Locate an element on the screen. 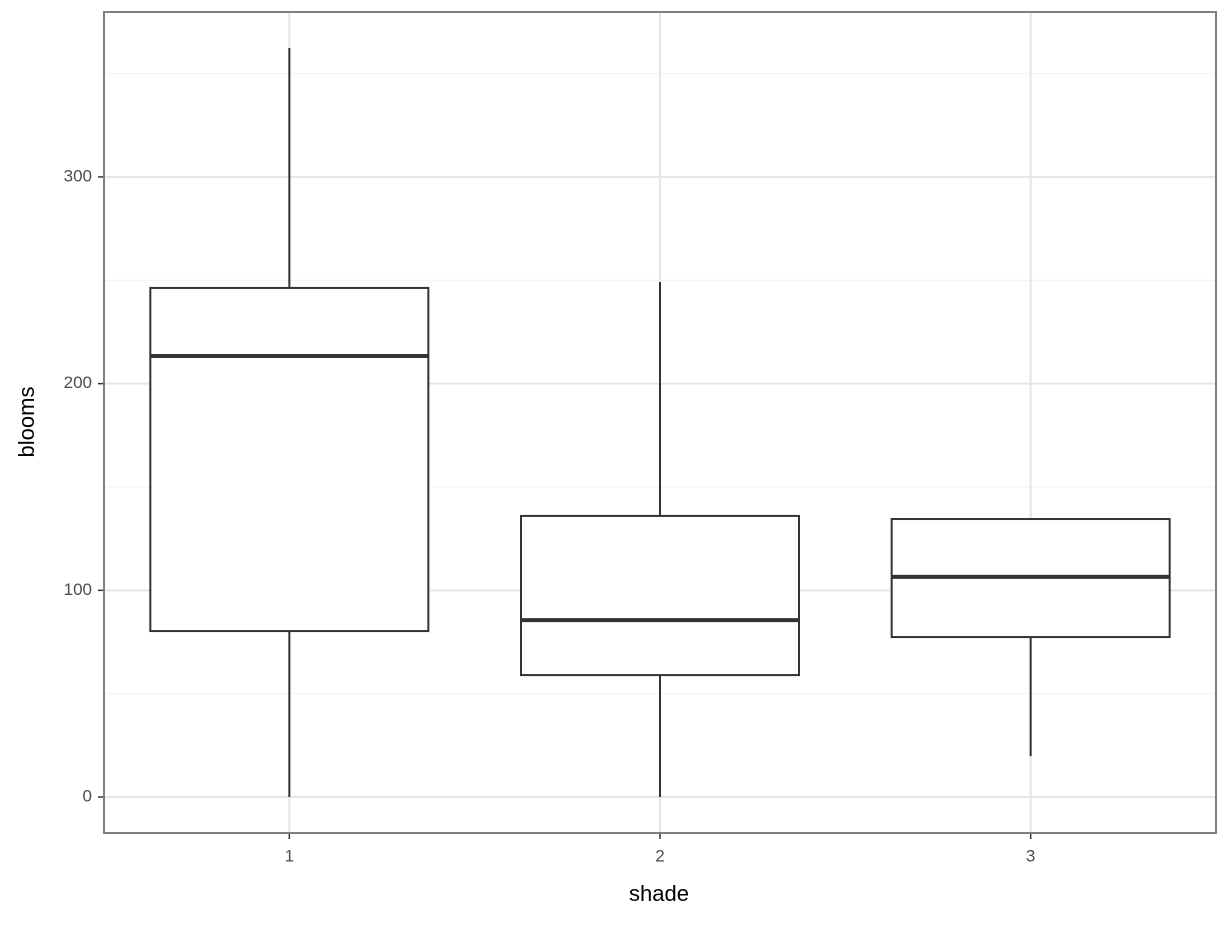 This screenshot has width=1228, height=926. y-tick-label: 0 is located at coordinates (87, 796).